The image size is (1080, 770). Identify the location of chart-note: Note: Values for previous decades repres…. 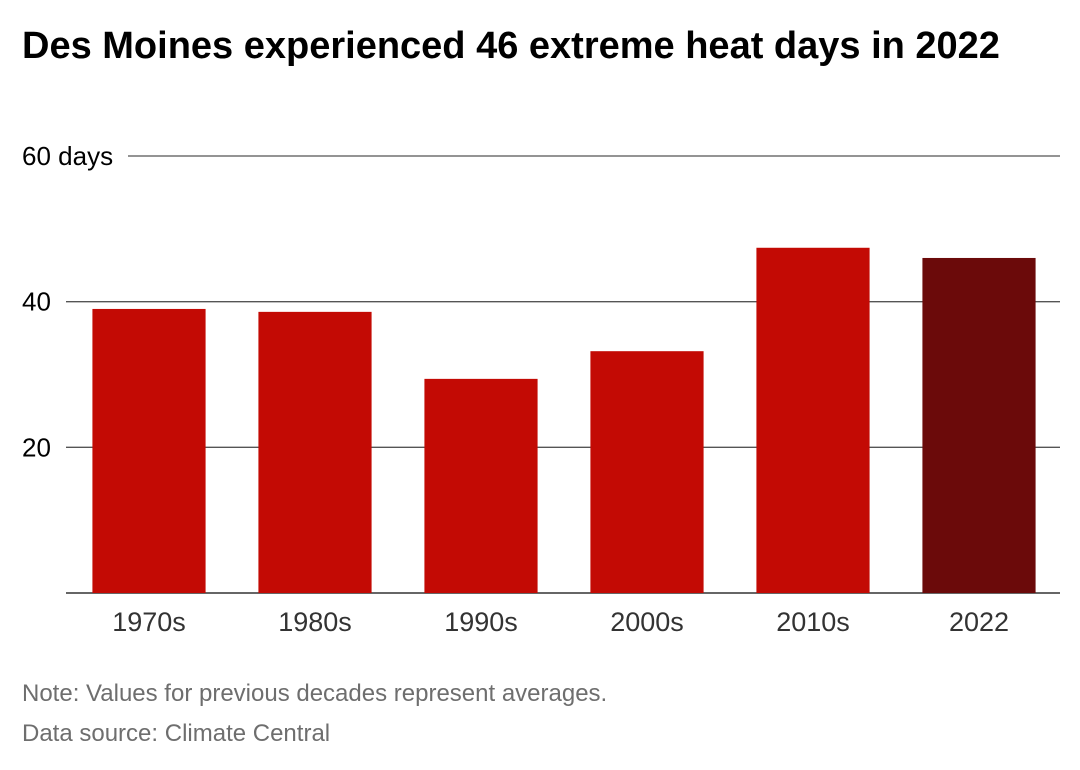
(315, 693).